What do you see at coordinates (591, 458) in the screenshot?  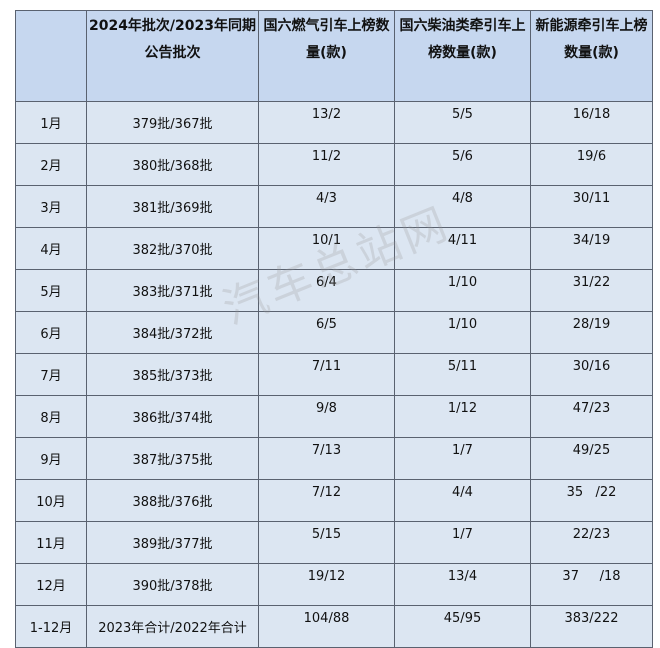 I see `table-cell: 49/25` at bounding box center [591, 458].